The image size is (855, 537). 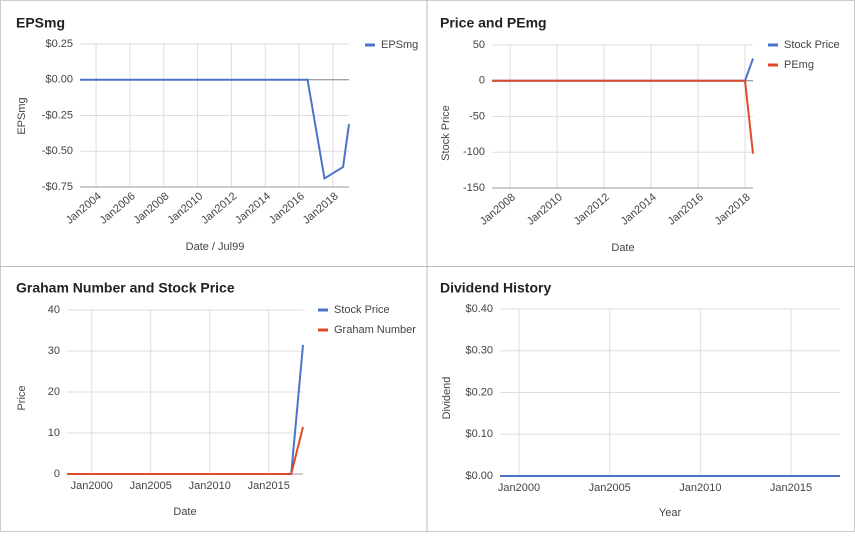 I want to click on x-axis-title: Year, so click(x=670, y=513).